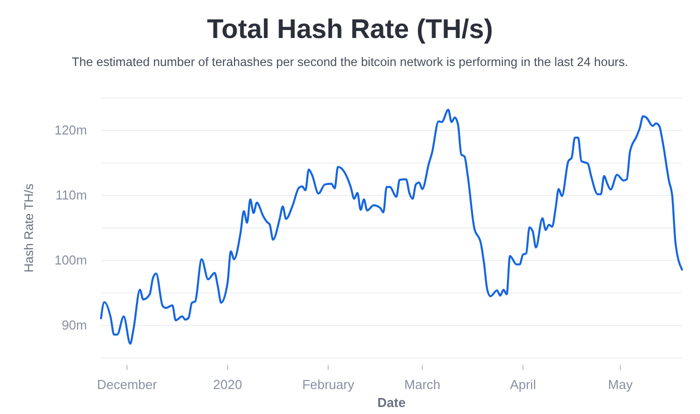  I want to click on x-tick-label: December, so click(127, 384).